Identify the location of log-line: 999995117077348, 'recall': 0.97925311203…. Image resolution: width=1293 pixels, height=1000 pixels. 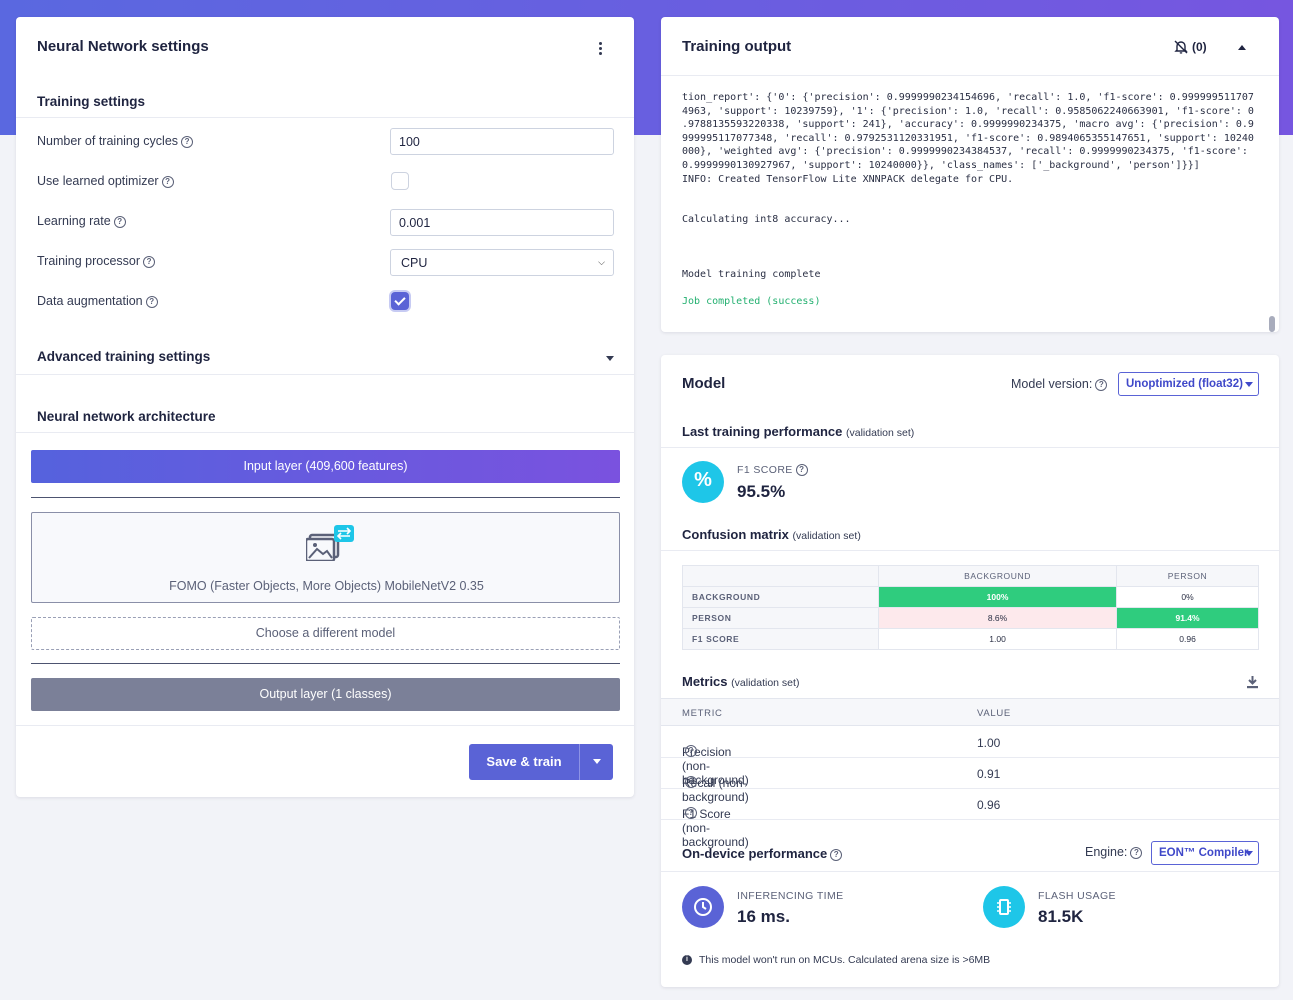
(968, 138).